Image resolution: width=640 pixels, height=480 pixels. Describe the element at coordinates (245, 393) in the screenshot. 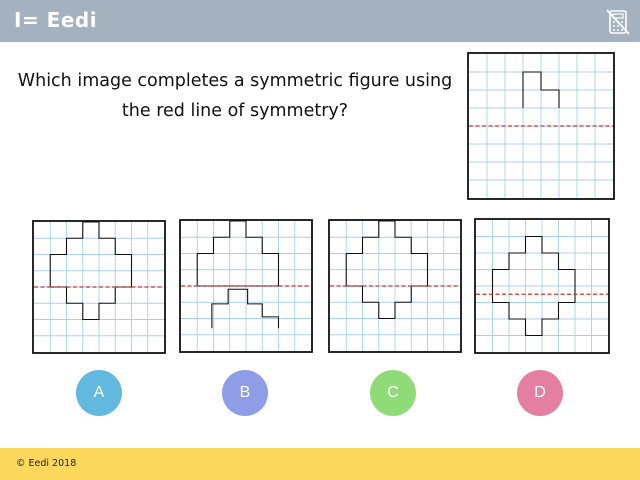

I see `answer-b-button: B` at that location.